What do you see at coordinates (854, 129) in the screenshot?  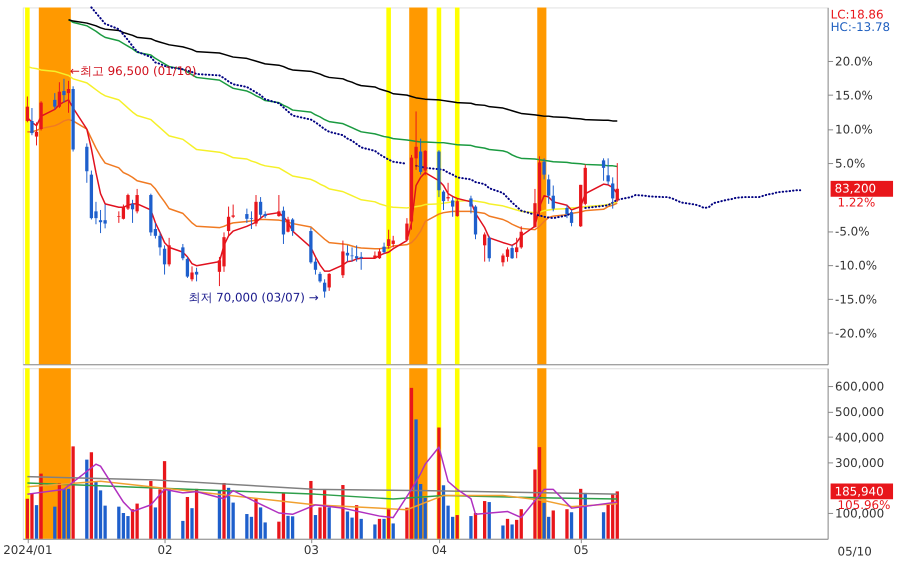 I see `y-tick-label: 10.0%` at bounding box center [854, 129].